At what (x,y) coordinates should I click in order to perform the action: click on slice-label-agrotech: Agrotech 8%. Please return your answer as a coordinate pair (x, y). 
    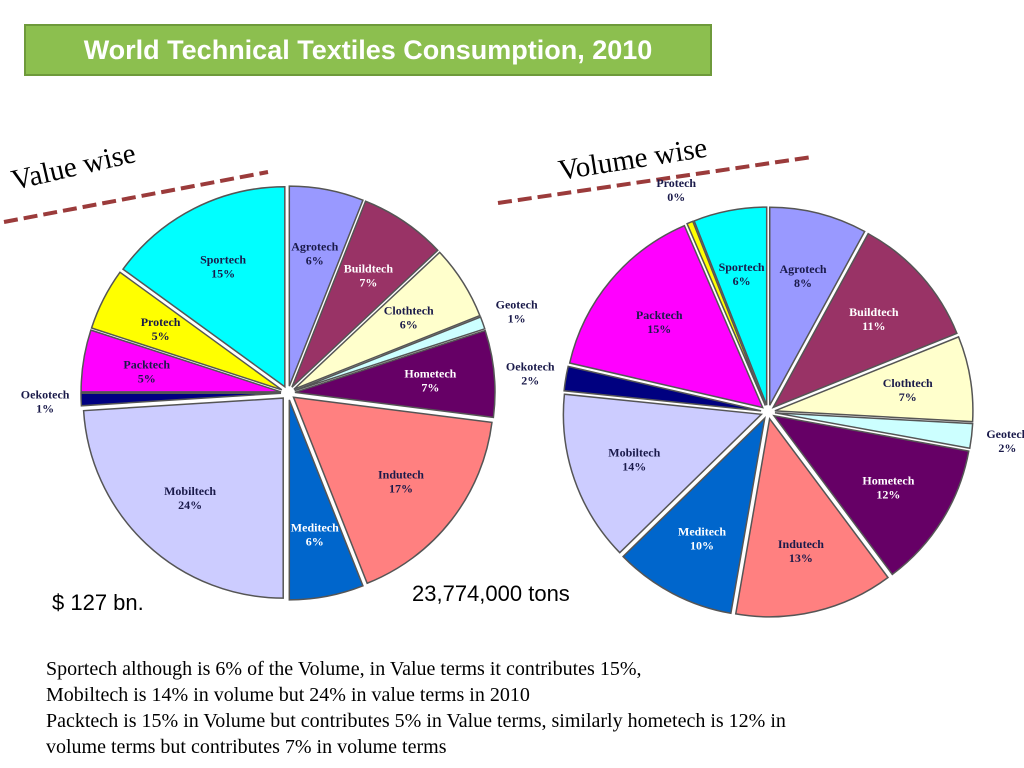
    Looking at the image, I should click on (802, 276).